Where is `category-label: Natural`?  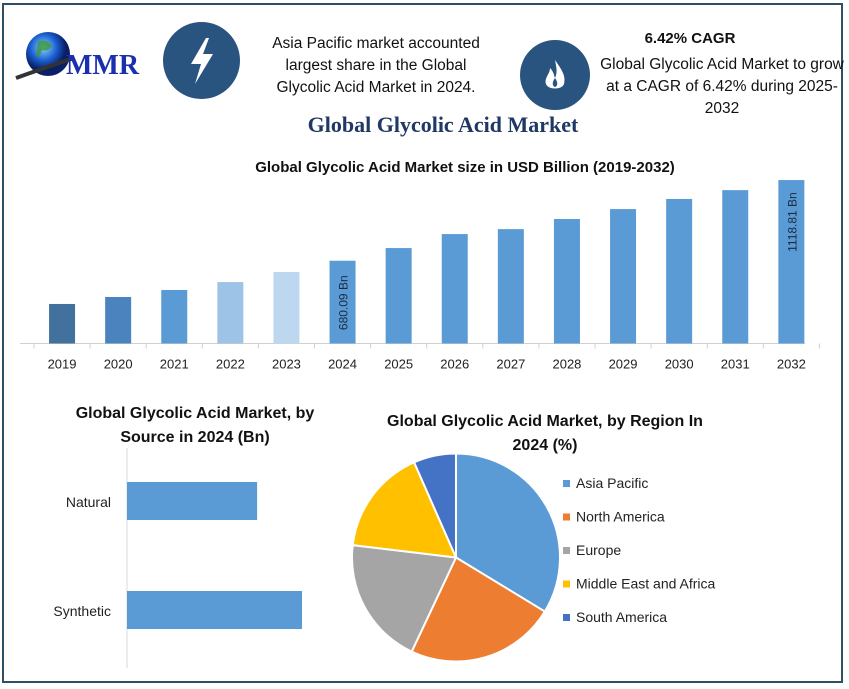
category-label: Natural is located at coordinates (88, 502).